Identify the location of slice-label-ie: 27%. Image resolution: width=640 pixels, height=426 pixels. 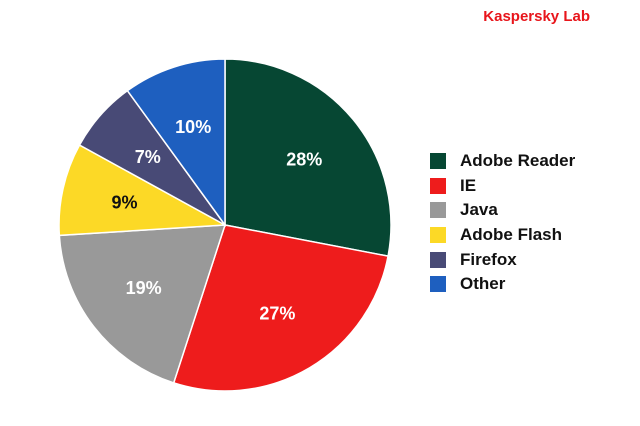
(277, 314).